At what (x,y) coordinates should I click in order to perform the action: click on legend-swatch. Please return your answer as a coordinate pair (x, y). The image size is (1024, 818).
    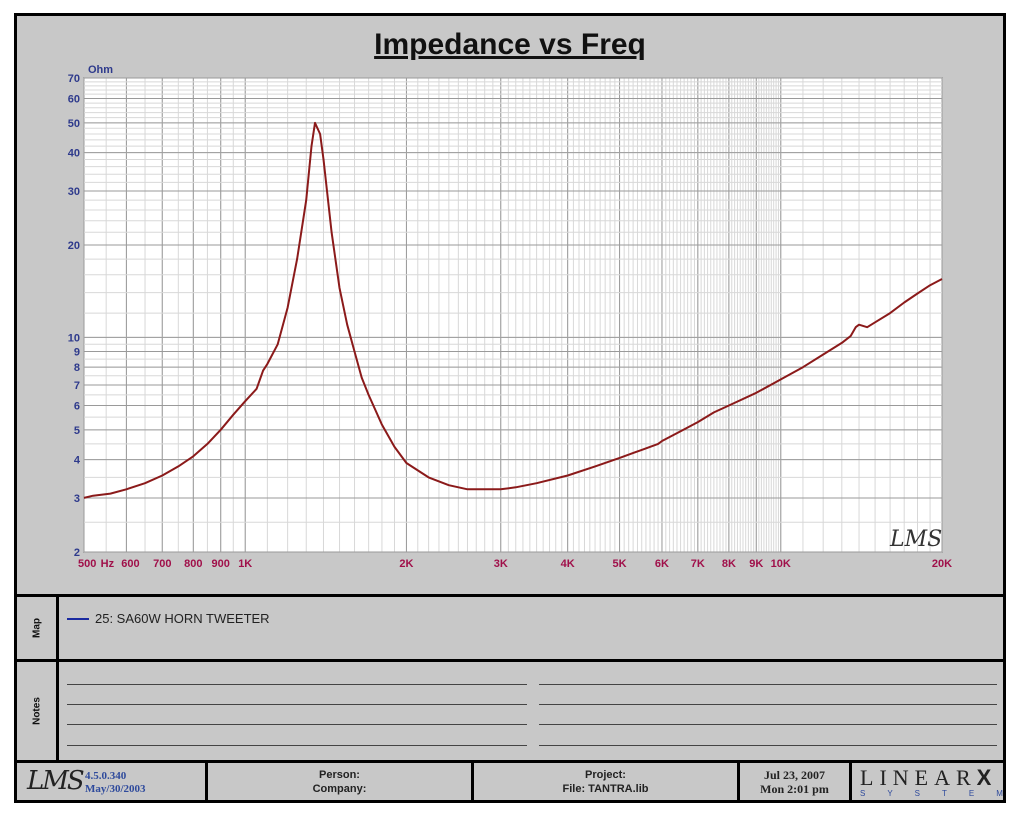
    Looking at the image, I should click on (78, 618).